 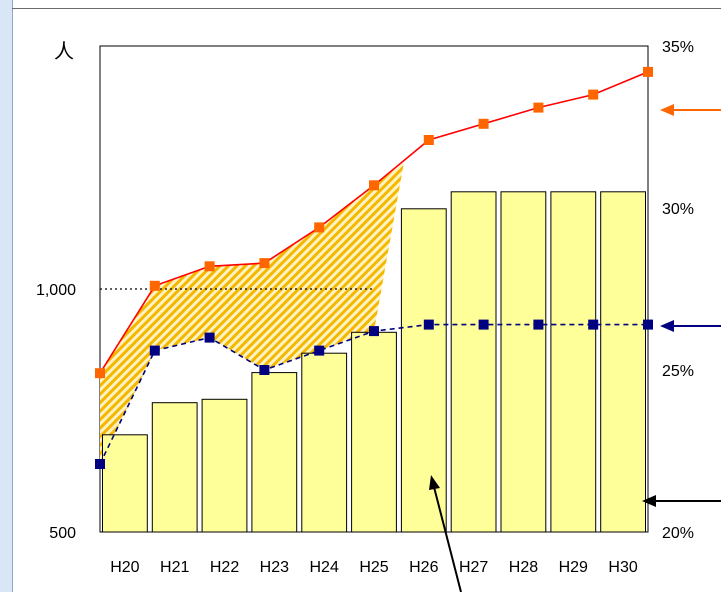 What do you see at coordinates (324, 442) in the screenshot?
I see `bar-H24` at bounding box center [324, 442].